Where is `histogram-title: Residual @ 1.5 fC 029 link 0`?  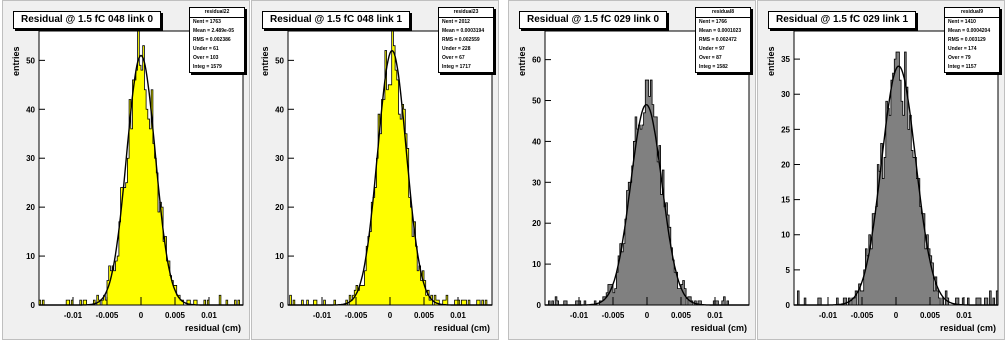
histogram-title: Residual @ 1.5 fC 029 link 0 is located at coordinates (593, 20).